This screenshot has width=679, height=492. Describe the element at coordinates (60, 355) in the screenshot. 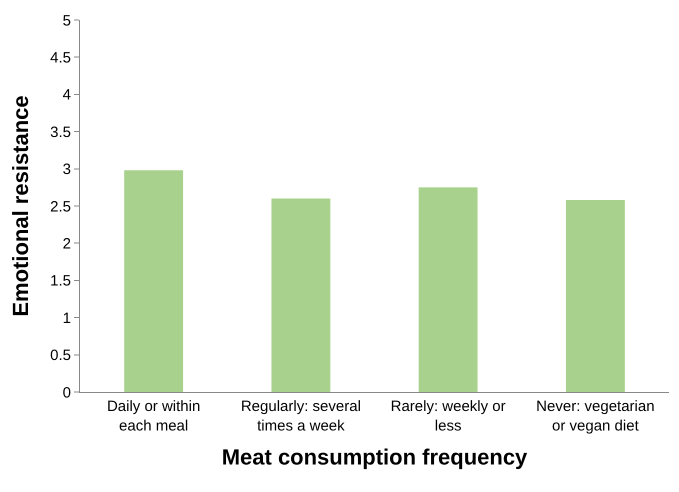

I see `y-tick-label: 0.5` at that location.